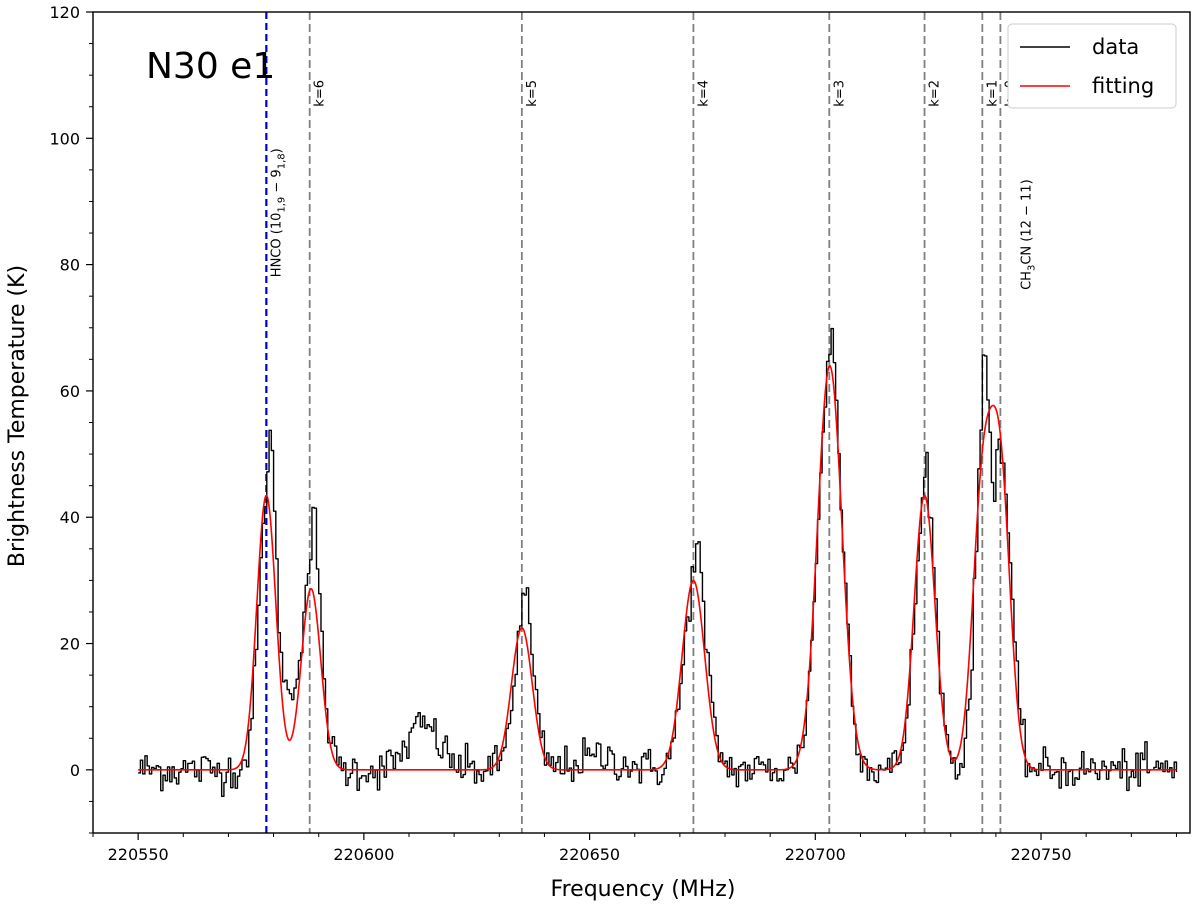 The image size is (1200, 906). Describe the element at coordinates (1028, 234) in the screenshot. I see `annotation-label-8: CH3CN (12 − 11)` at that location.